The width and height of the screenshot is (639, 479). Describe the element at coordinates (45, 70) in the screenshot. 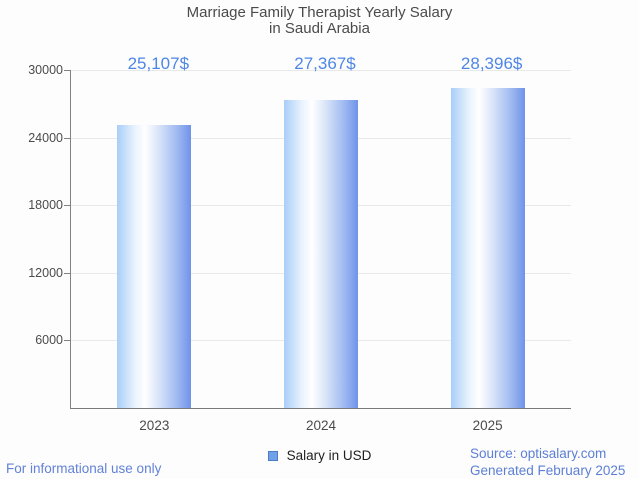

I see `y-axis-label: 30000` at that location.